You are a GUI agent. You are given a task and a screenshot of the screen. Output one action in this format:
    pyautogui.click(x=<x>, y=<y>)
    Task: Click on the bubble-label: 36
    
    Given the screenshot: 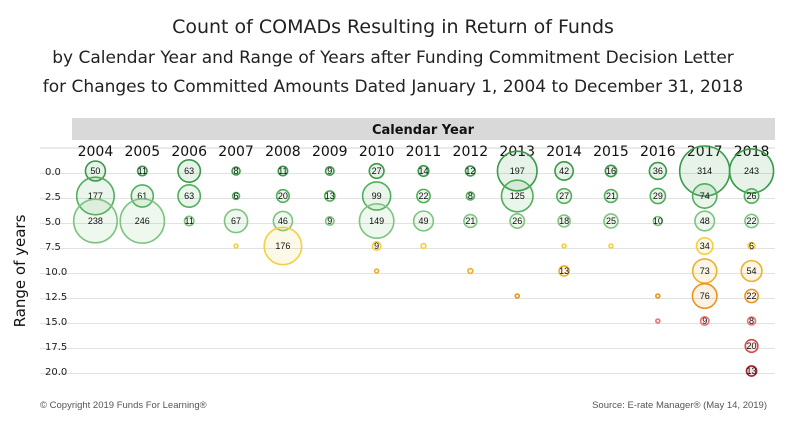 What is the action you would take?
    pyautogui.click(x=658, y=171)
    